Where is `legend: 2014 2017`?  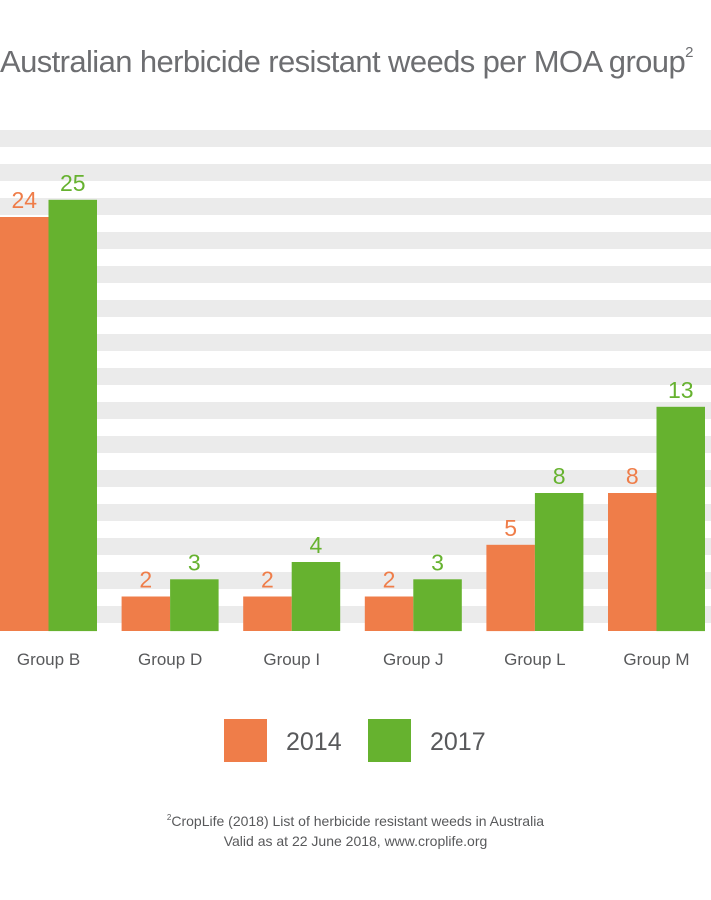
legend: 2014 2017 is located at coordinates (355, 740).